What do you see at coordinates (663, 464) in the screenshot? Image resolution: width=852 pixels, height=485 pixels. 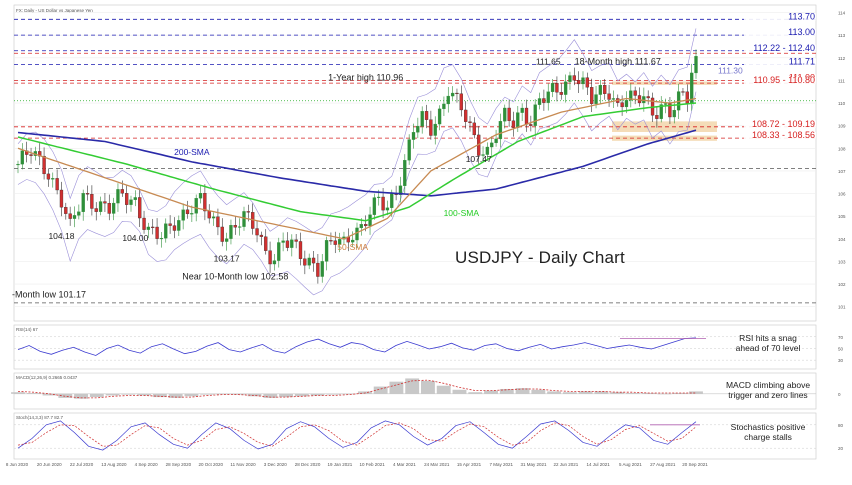 I see `x-tick-label: 27 Aug 2021` at bounding box center [663, 464].